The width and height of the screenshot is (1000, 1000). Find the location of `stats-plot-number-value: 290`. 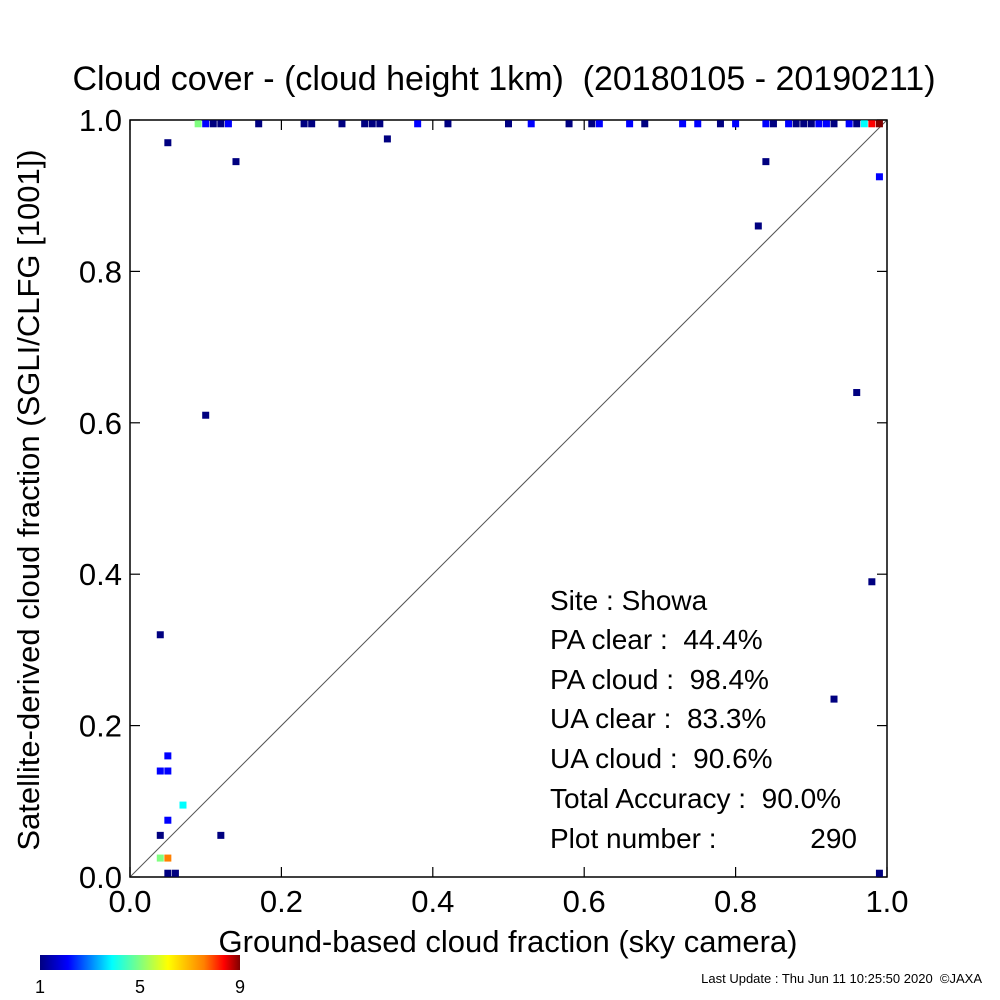

stats-plot-number-value: 290 is located at coordinates (833, 838).